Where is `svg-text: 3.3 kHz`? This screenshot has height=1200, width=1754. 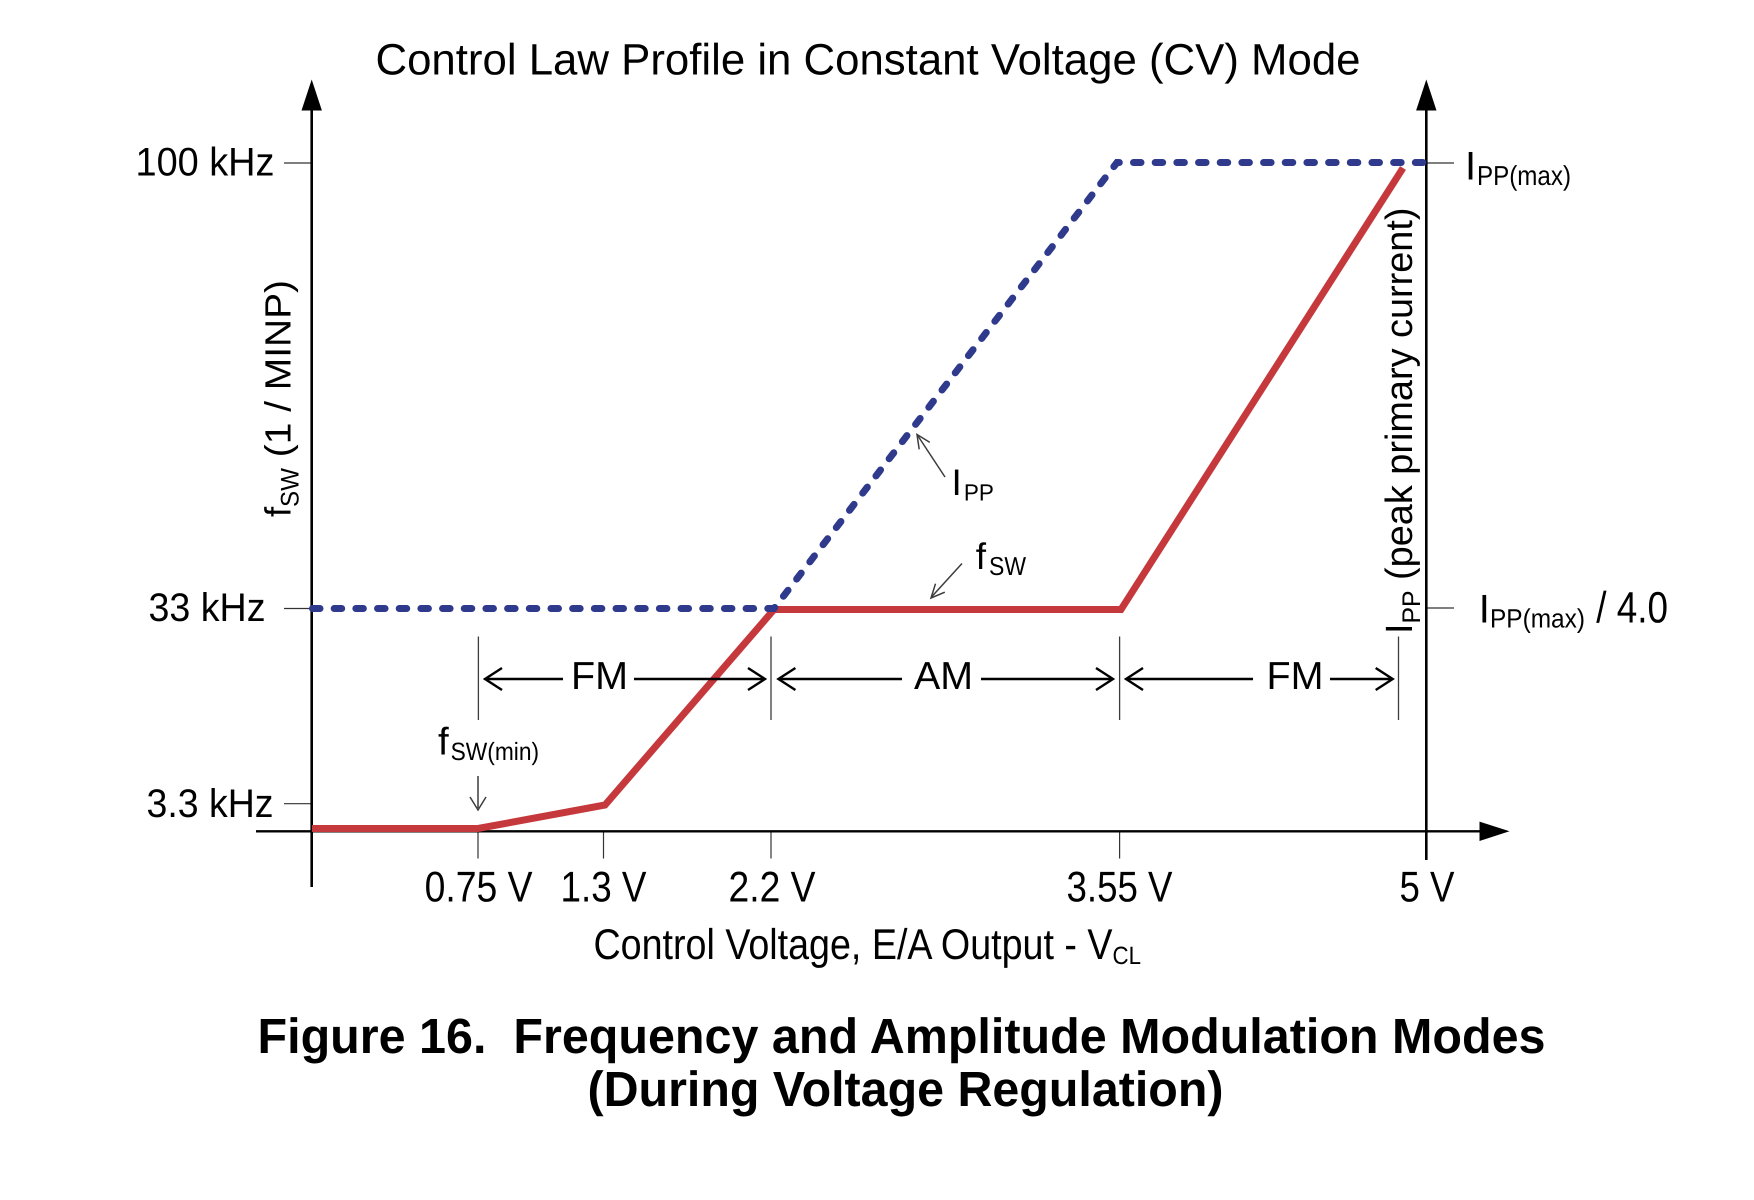 svg-text: 3.3 kHz is located at coordinates (210, 804).